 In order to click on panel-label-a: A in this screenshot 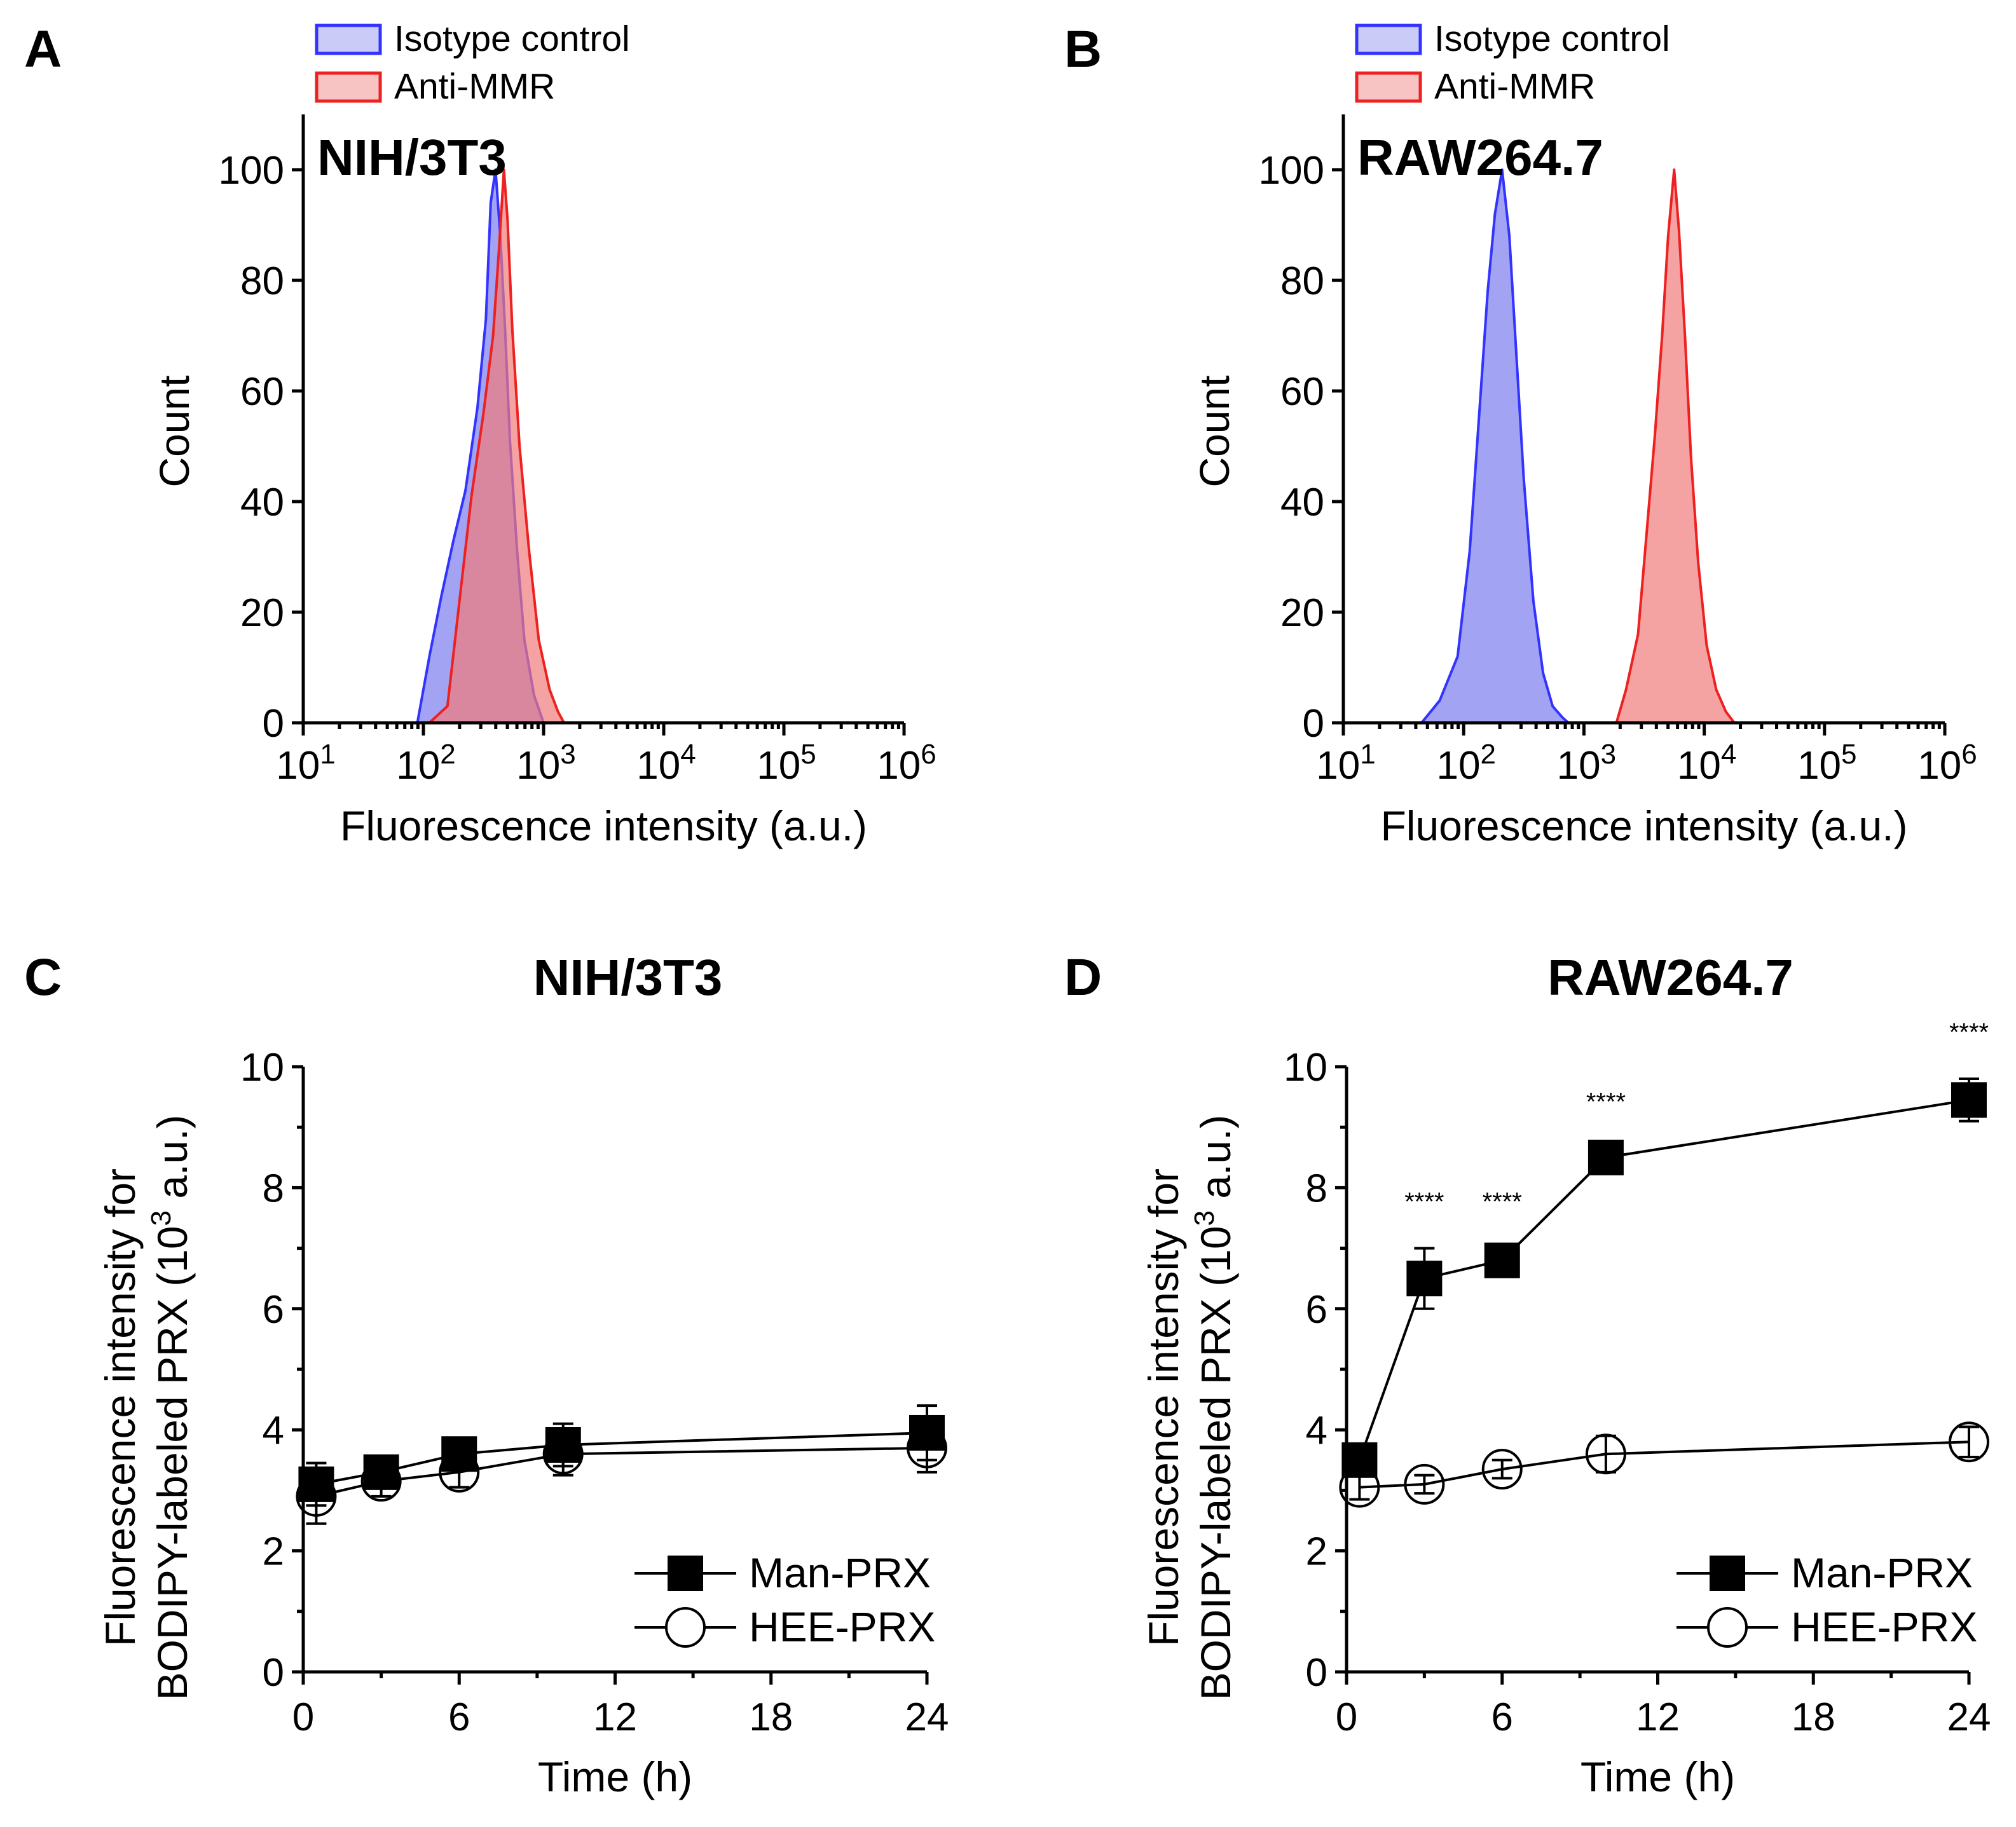, I will do `click(43, 49)`.